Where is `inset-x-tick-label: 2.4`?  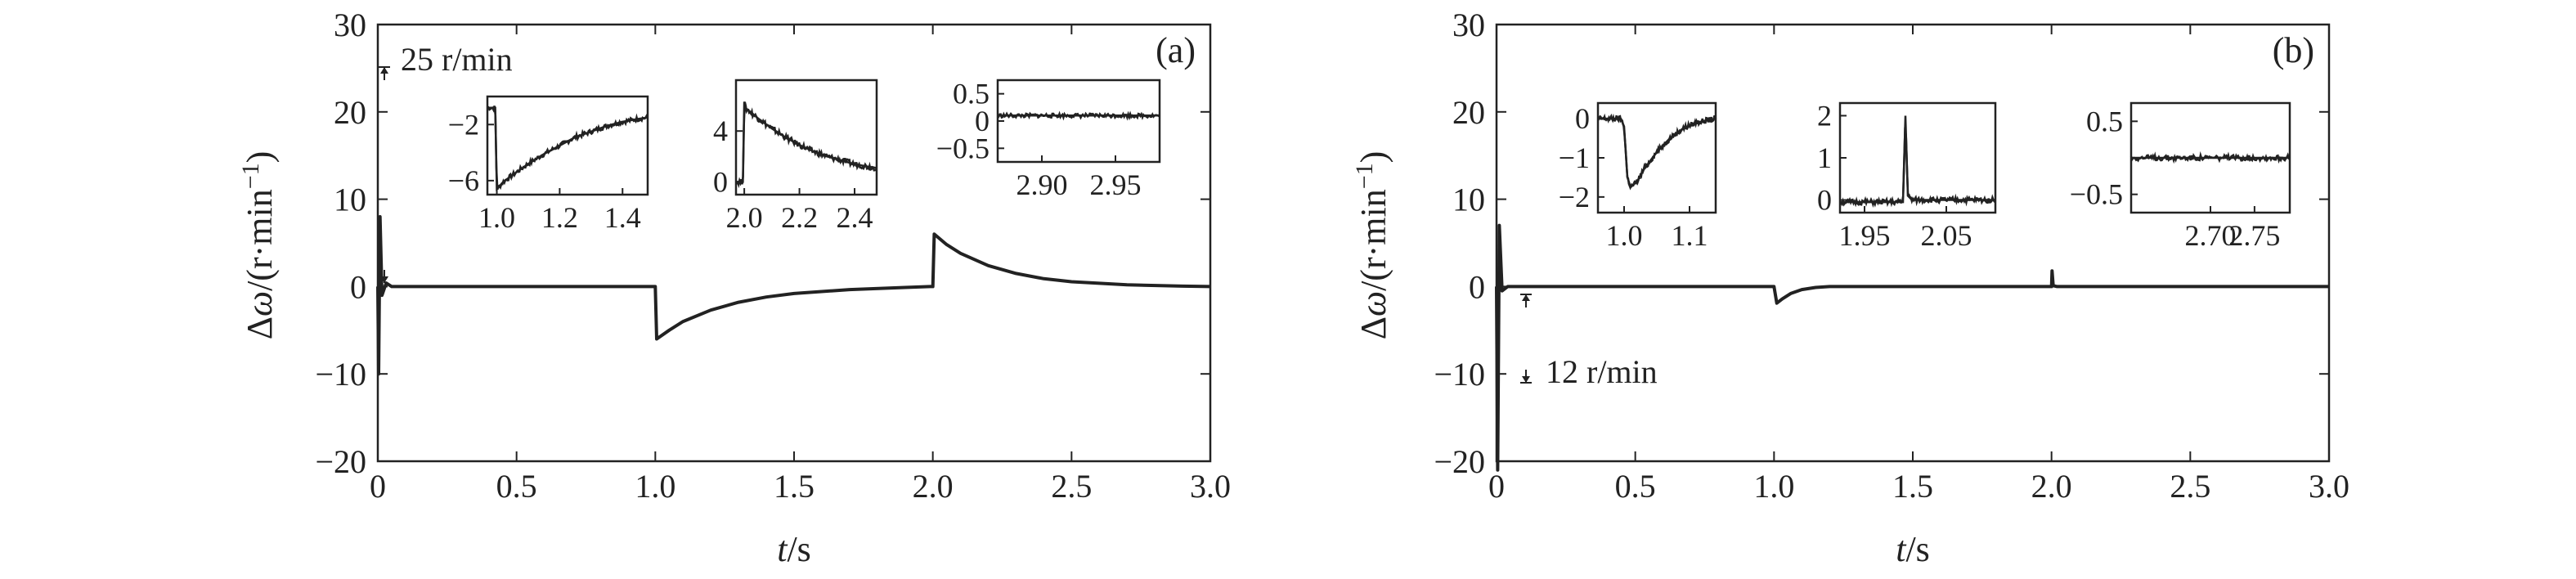
inset-x-tick-label: 2.4 is located at coordinates (855, 217).